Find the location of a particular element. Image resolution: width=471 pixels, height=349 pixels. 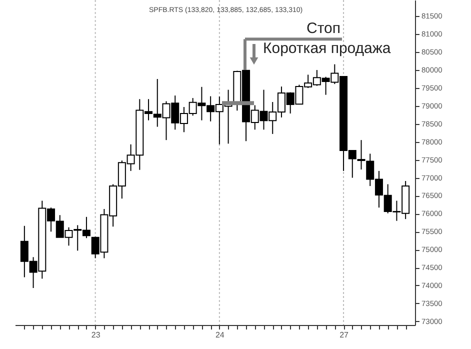

x-tick-label: 23 is located at coordinates (96, 335).